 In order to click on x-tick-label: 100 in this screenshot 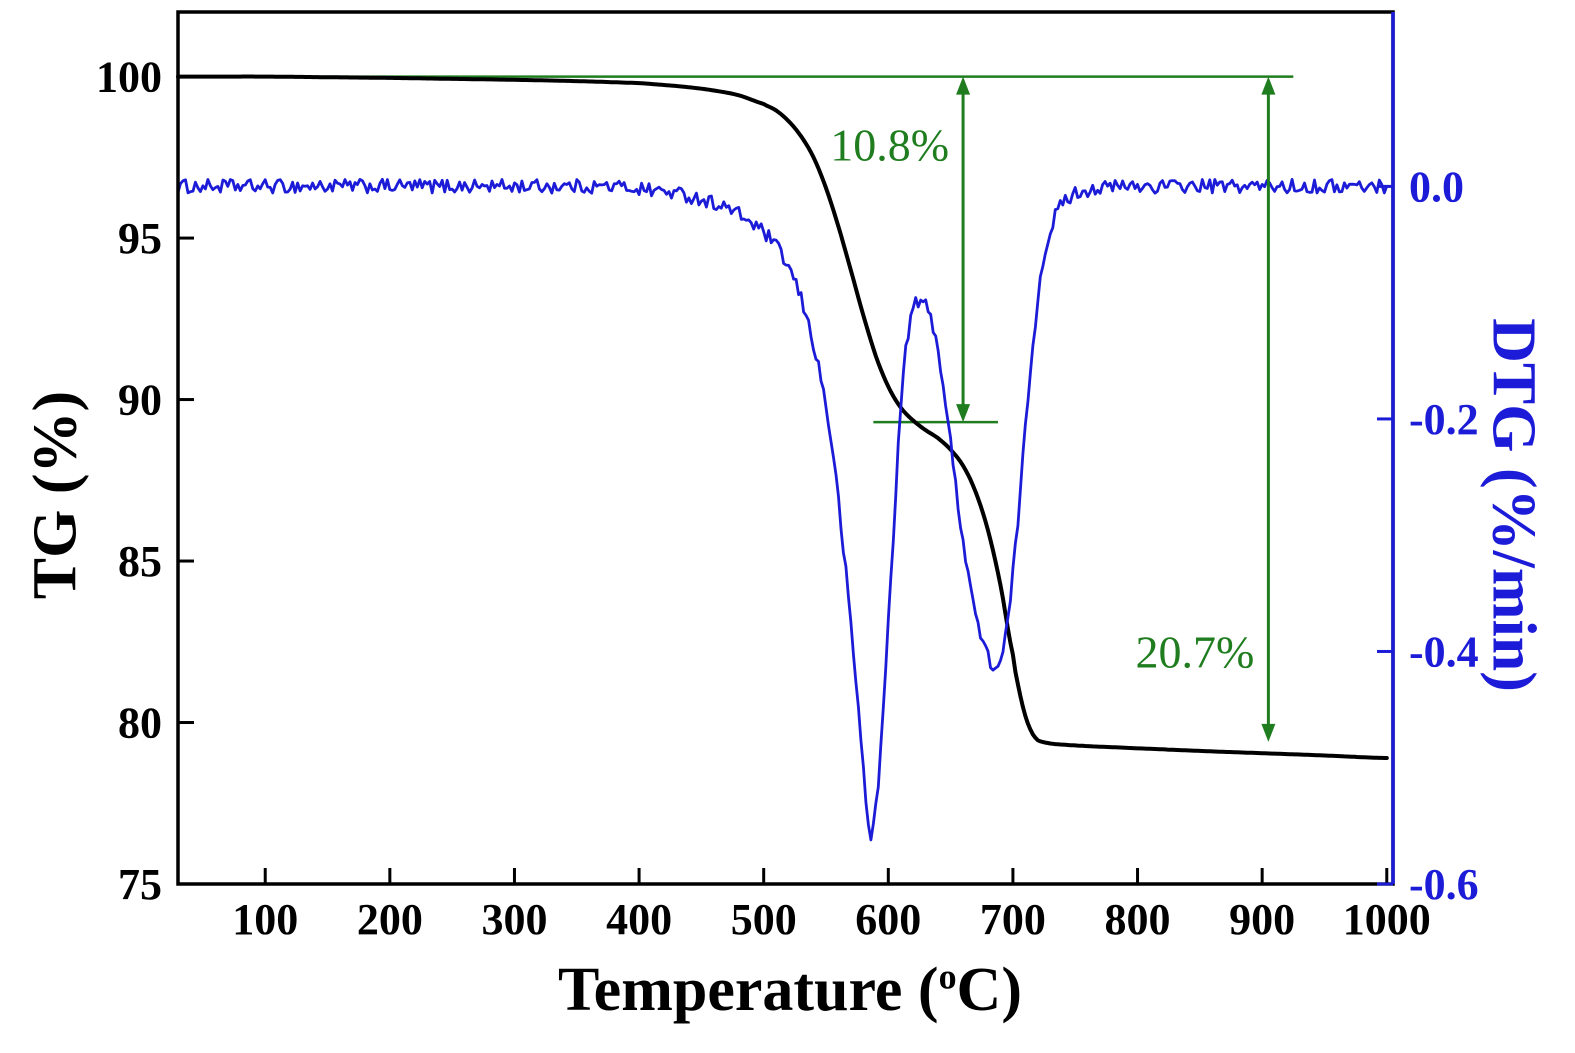, I will do `click(265, 919)`.